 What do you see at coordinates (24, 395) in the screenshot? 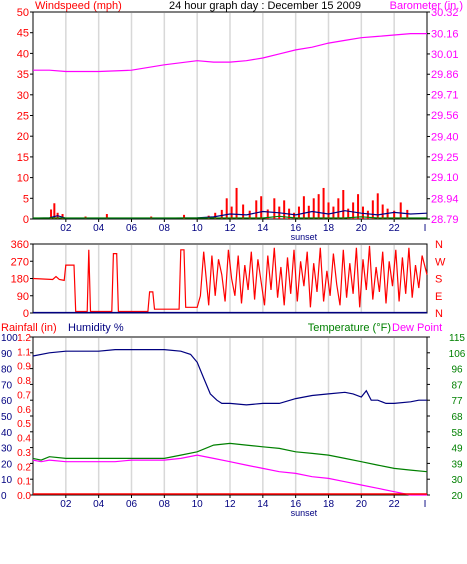
I see `rain-tick-label: 0.7` at bounding box center [24, 395].